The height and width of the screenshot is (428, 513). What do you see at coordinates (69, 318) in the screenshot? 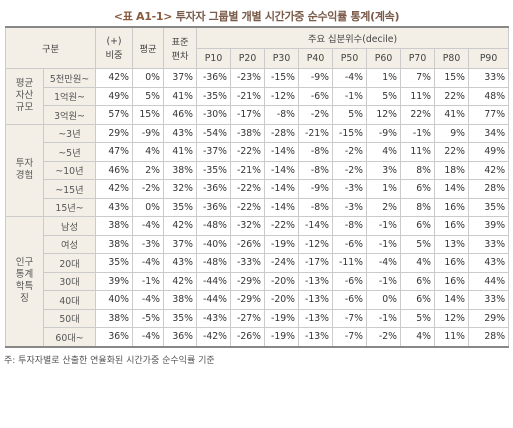
I see `row-label: 50대` at bounding box center [69, 318].